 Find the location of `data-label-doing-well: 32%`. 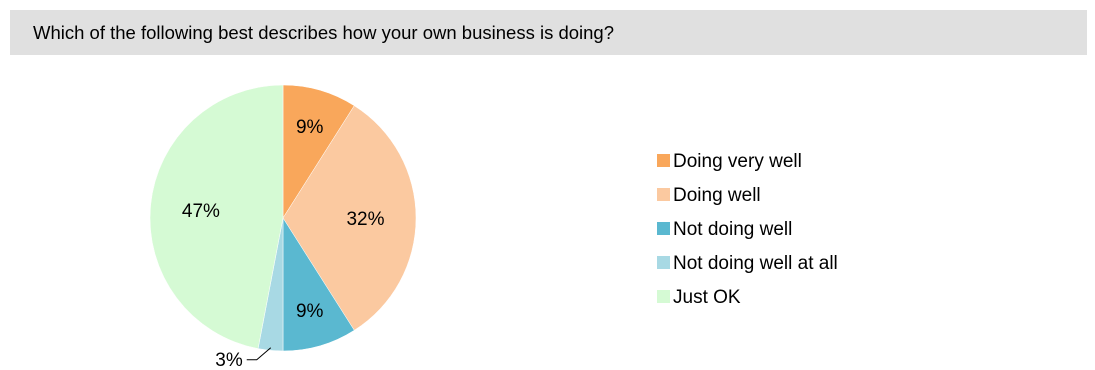

data-label-doing-well: 32% is located at coordinates (365, 219).